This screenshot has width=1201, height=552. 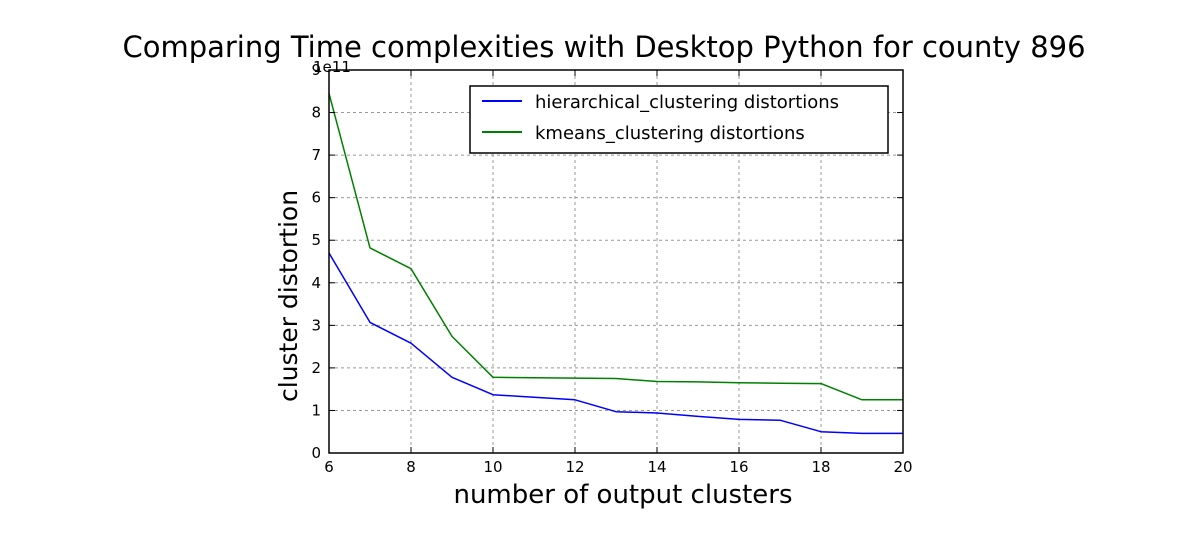 What do you see at coordinates (687, 102) in the screenshot?
I see `legend-label-hierarchical: hierarchical_clustering distortions` at bounding box center [687, 102].